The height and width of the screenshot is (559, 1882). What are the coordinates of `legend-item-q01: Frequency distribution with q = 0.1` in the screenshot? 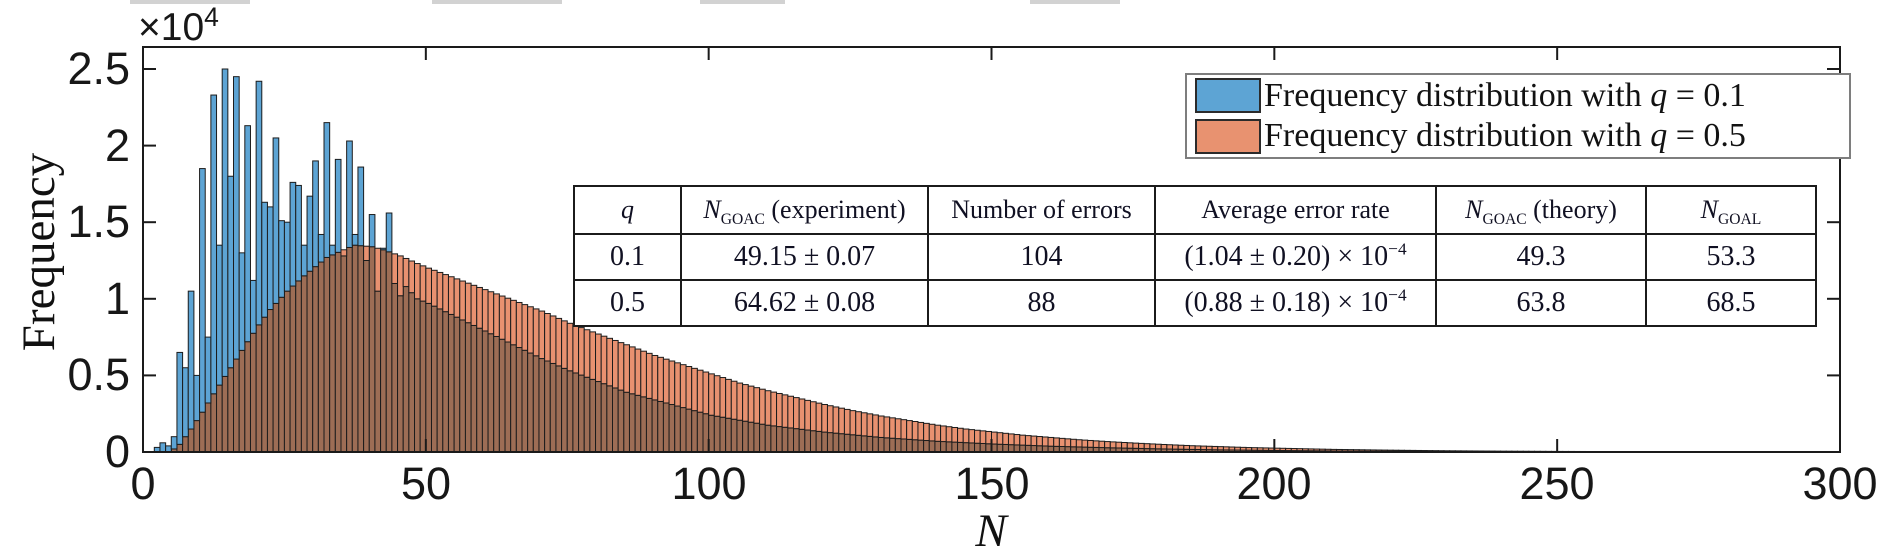 It's located at (1518, 96).